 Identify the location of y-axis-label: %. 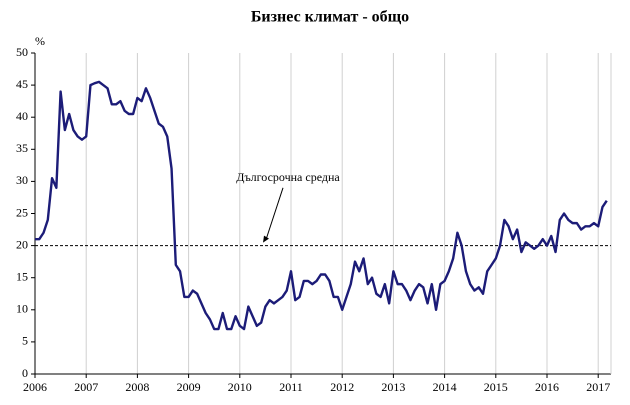
(40, 41).